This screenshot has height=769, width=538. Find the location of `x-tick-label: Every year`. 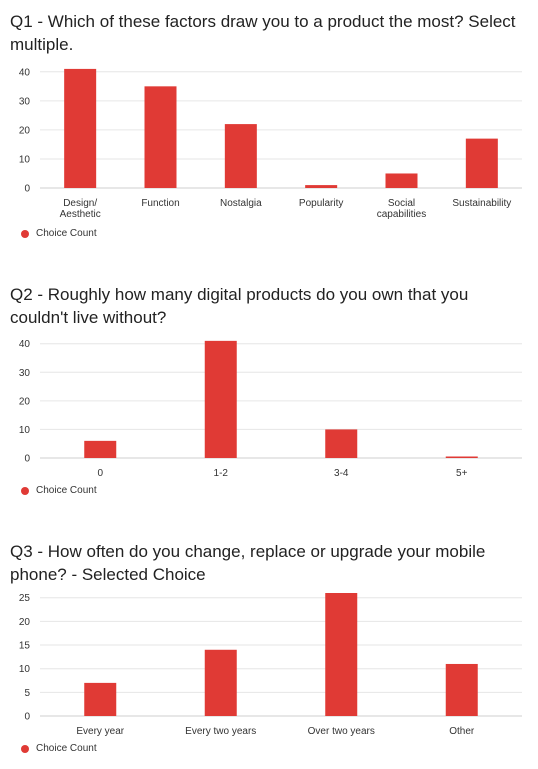

x-tick-label: Every year is located at coordinates (100, 731).